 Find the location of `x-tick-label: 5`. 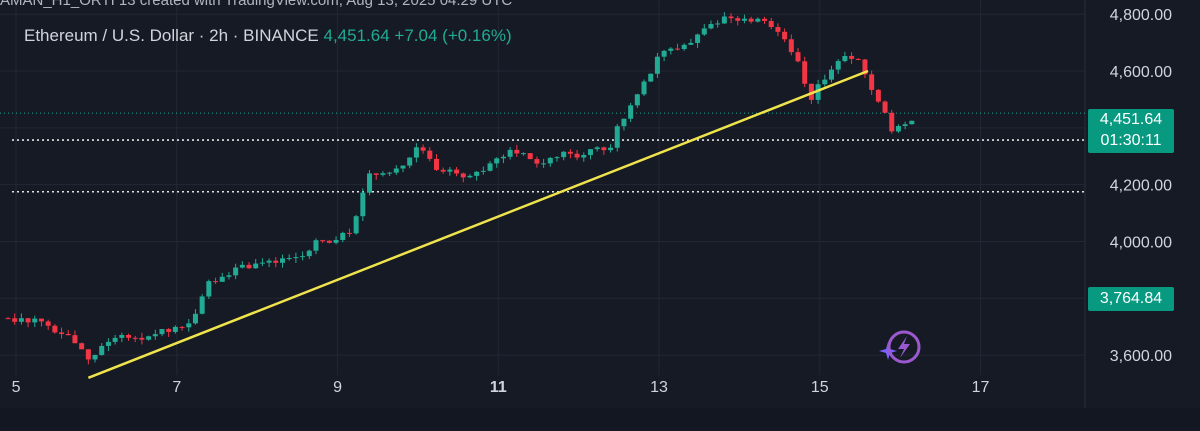

x-tick-label: 5 is located at coordinates (16, 387).